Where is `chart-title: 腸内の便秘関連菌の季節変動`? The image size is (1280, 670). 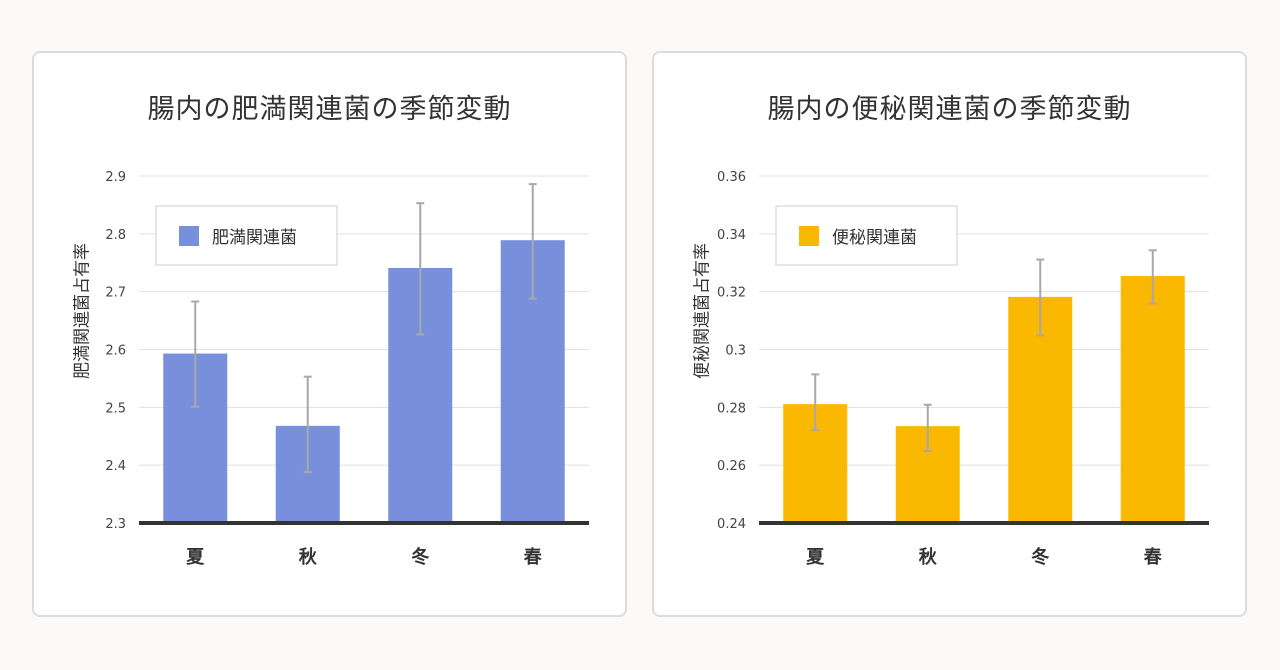
chart-title: 腸内の便秘関連菌の季節変動 is located at coordinates (949, 109).